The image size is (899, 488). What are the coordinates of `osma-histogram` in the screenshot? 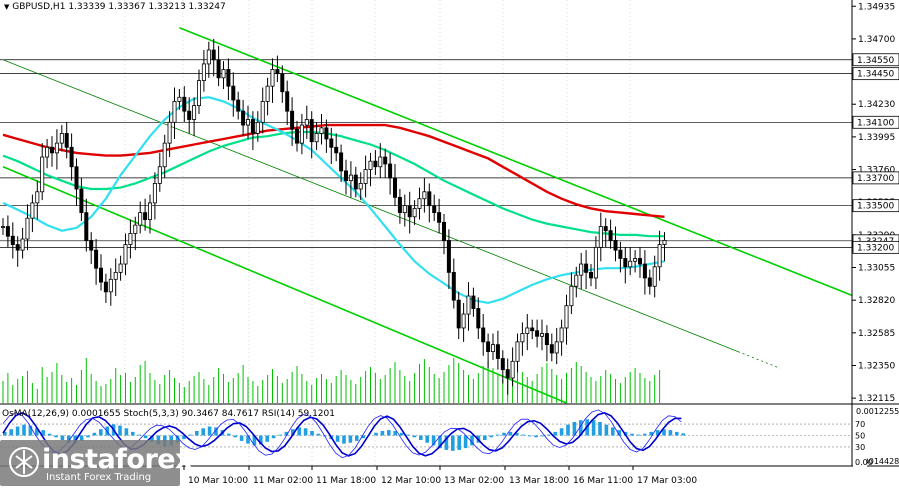 It's located at (344, 435).